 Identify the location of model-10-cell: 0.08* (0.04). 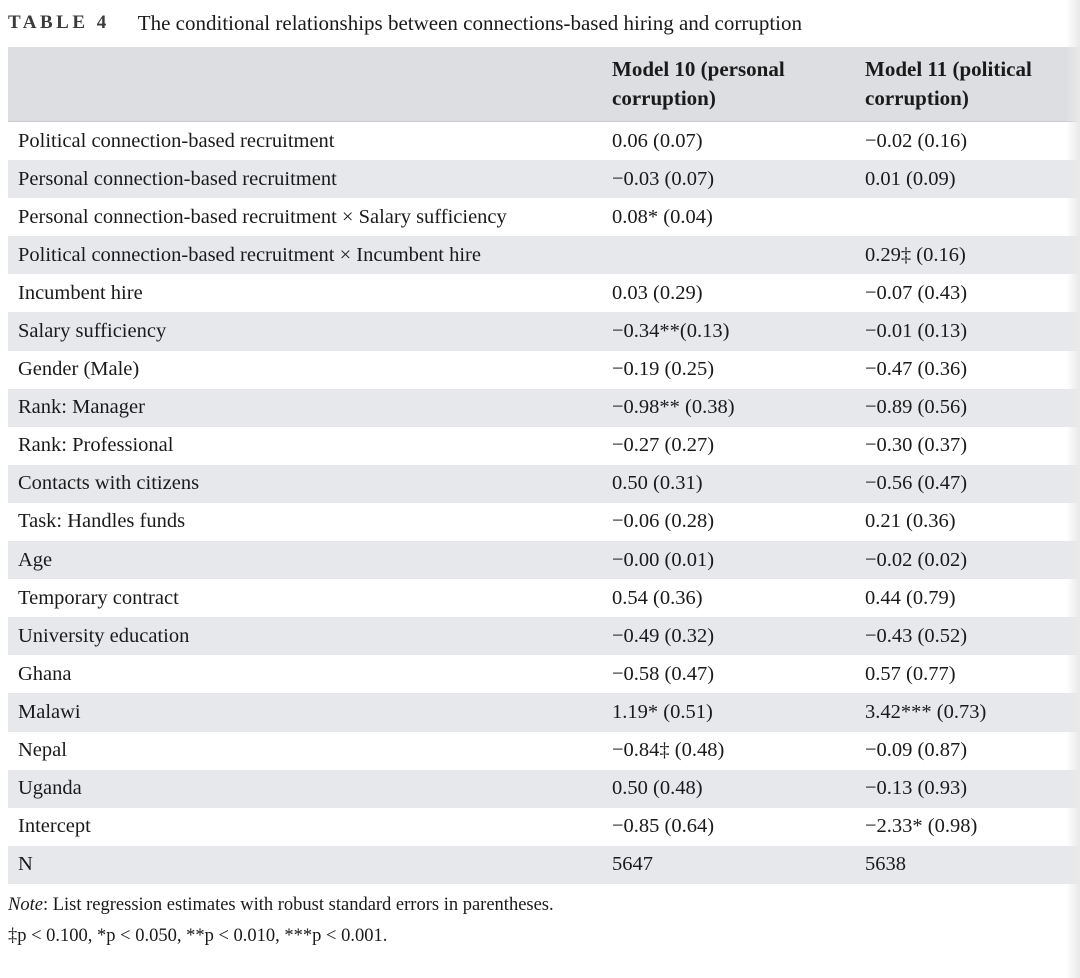
(662, 216).